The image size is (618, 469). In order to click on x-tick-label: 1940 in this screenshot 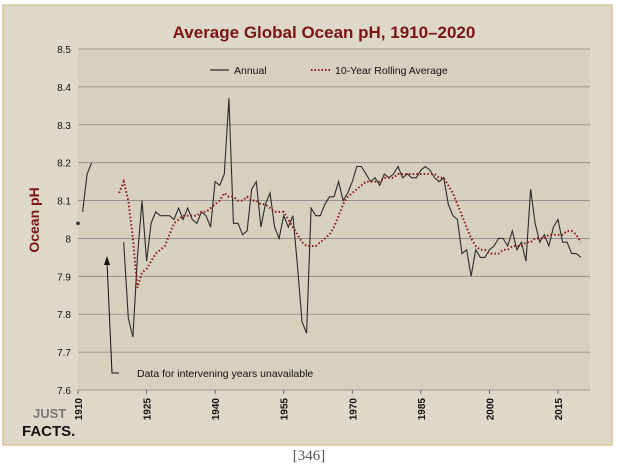, I will do `click(216, 409)`.